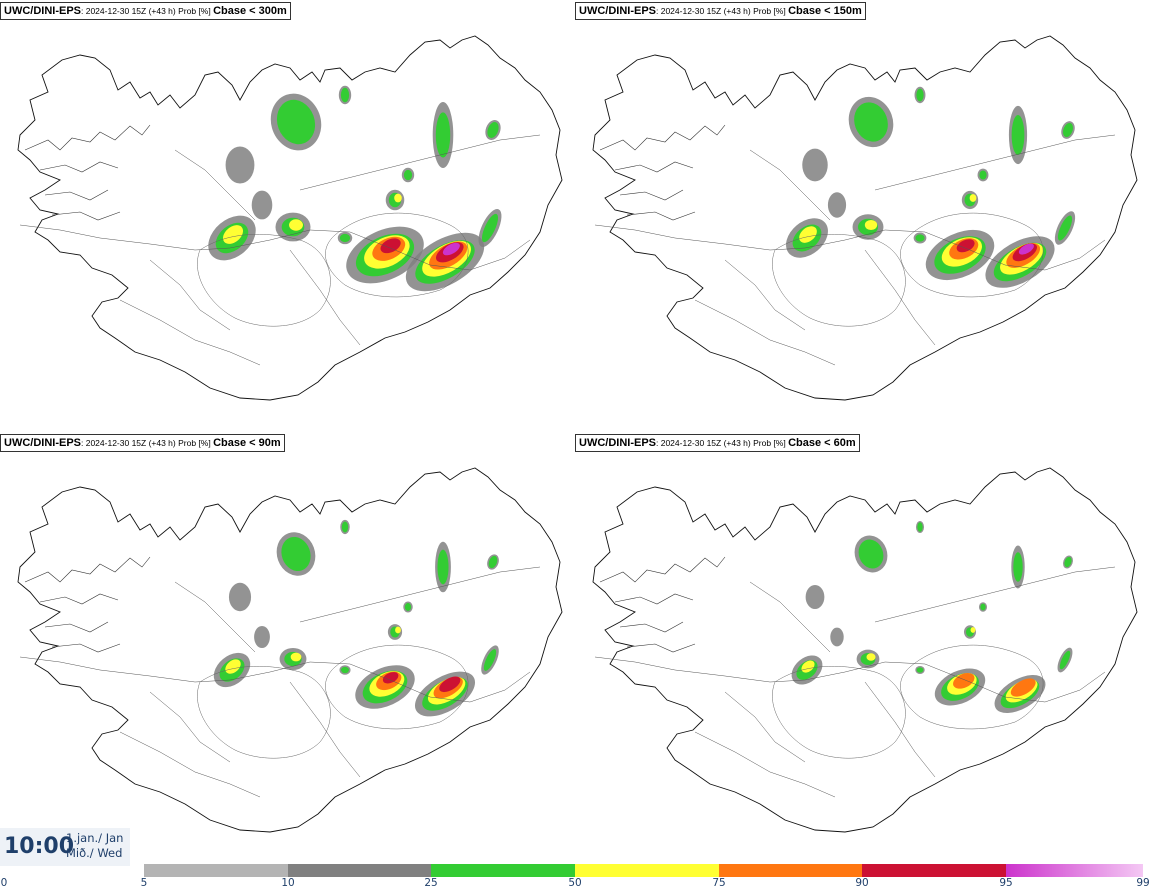  What do you see at coordinates (4, 883) in the screenshot?
I see `colorbar-tick-label: 0` at bounding box center [4, 883].